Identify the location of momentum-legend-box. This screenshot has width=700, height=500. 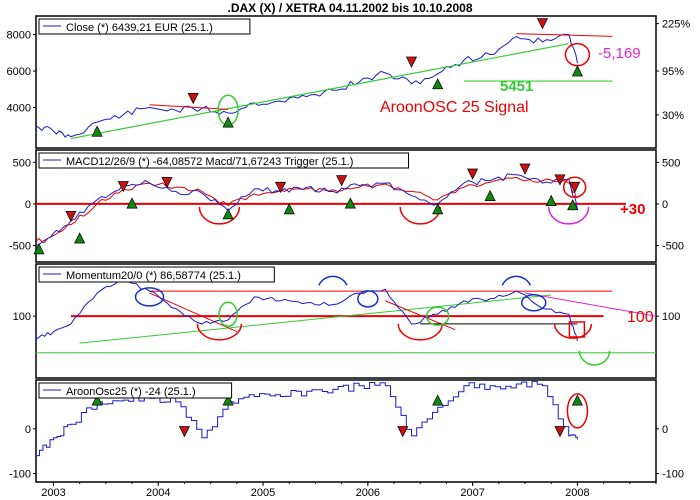
(156, 274).